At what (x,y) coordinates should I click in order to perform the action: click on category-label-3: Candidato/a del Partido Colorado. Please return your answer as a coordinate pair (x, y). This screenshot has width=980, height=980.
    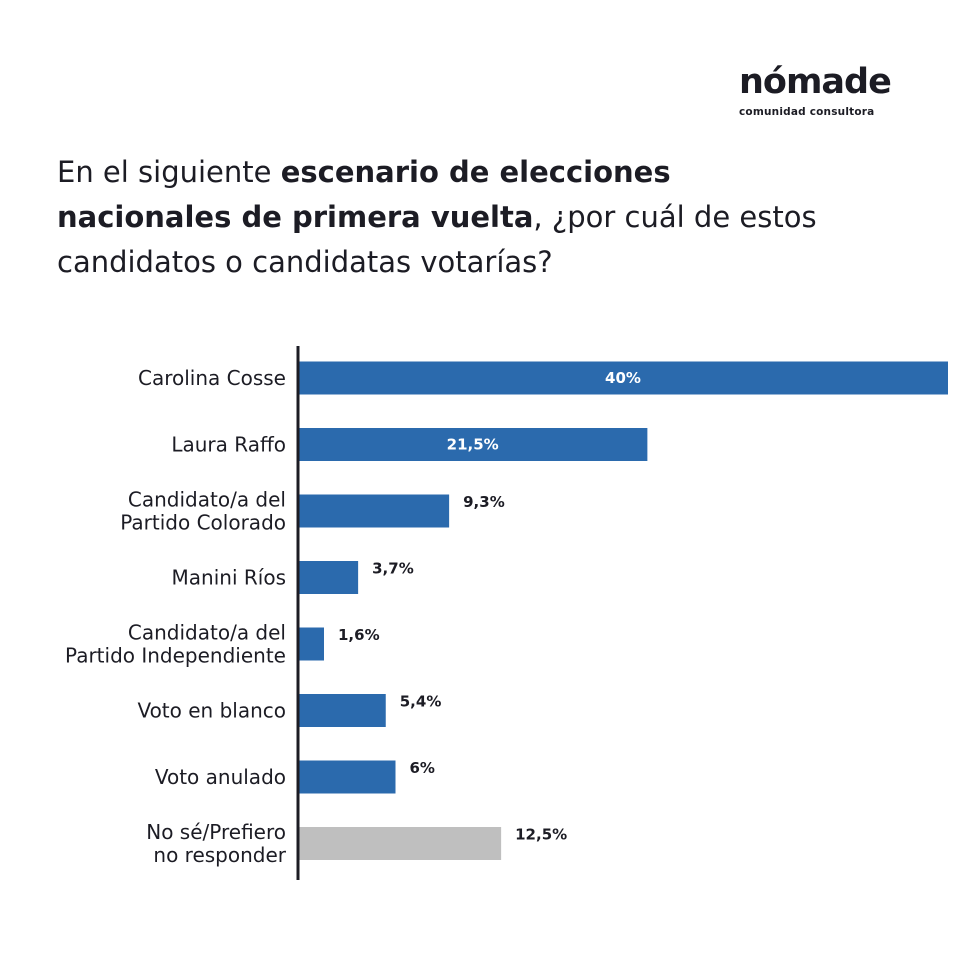
    Looking at the image, I should click on (203, 511).